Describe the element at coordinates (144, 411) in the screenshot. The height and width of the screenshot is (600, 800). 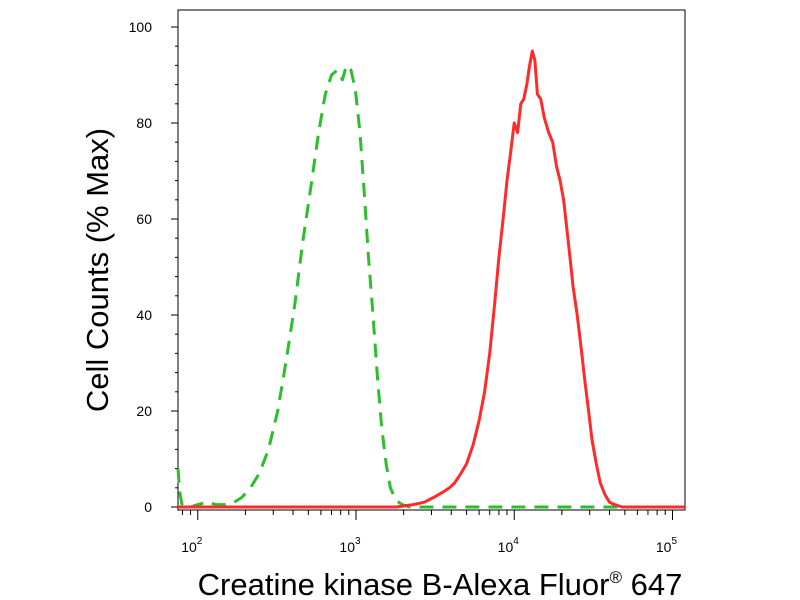
I see `y-tick-label: 20` at that location.